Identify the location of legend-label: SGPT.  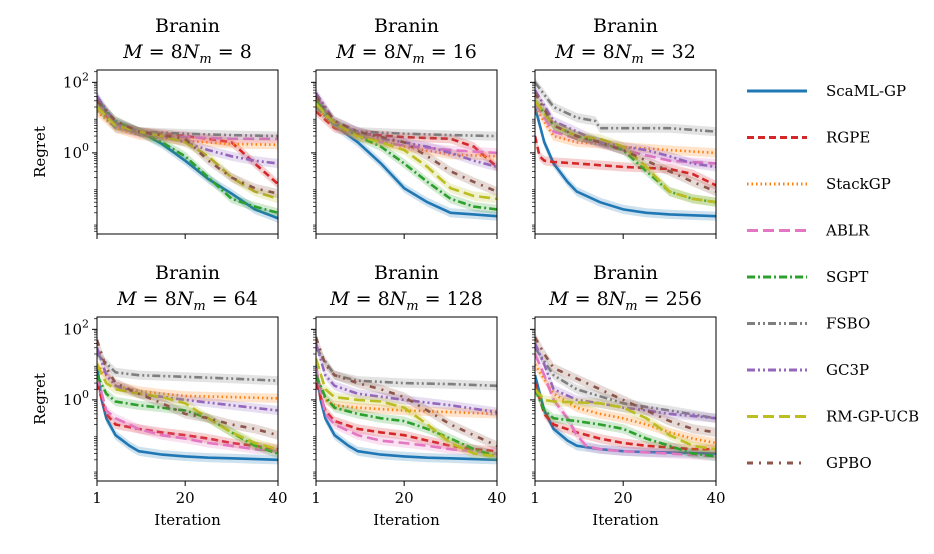
(847, 277).